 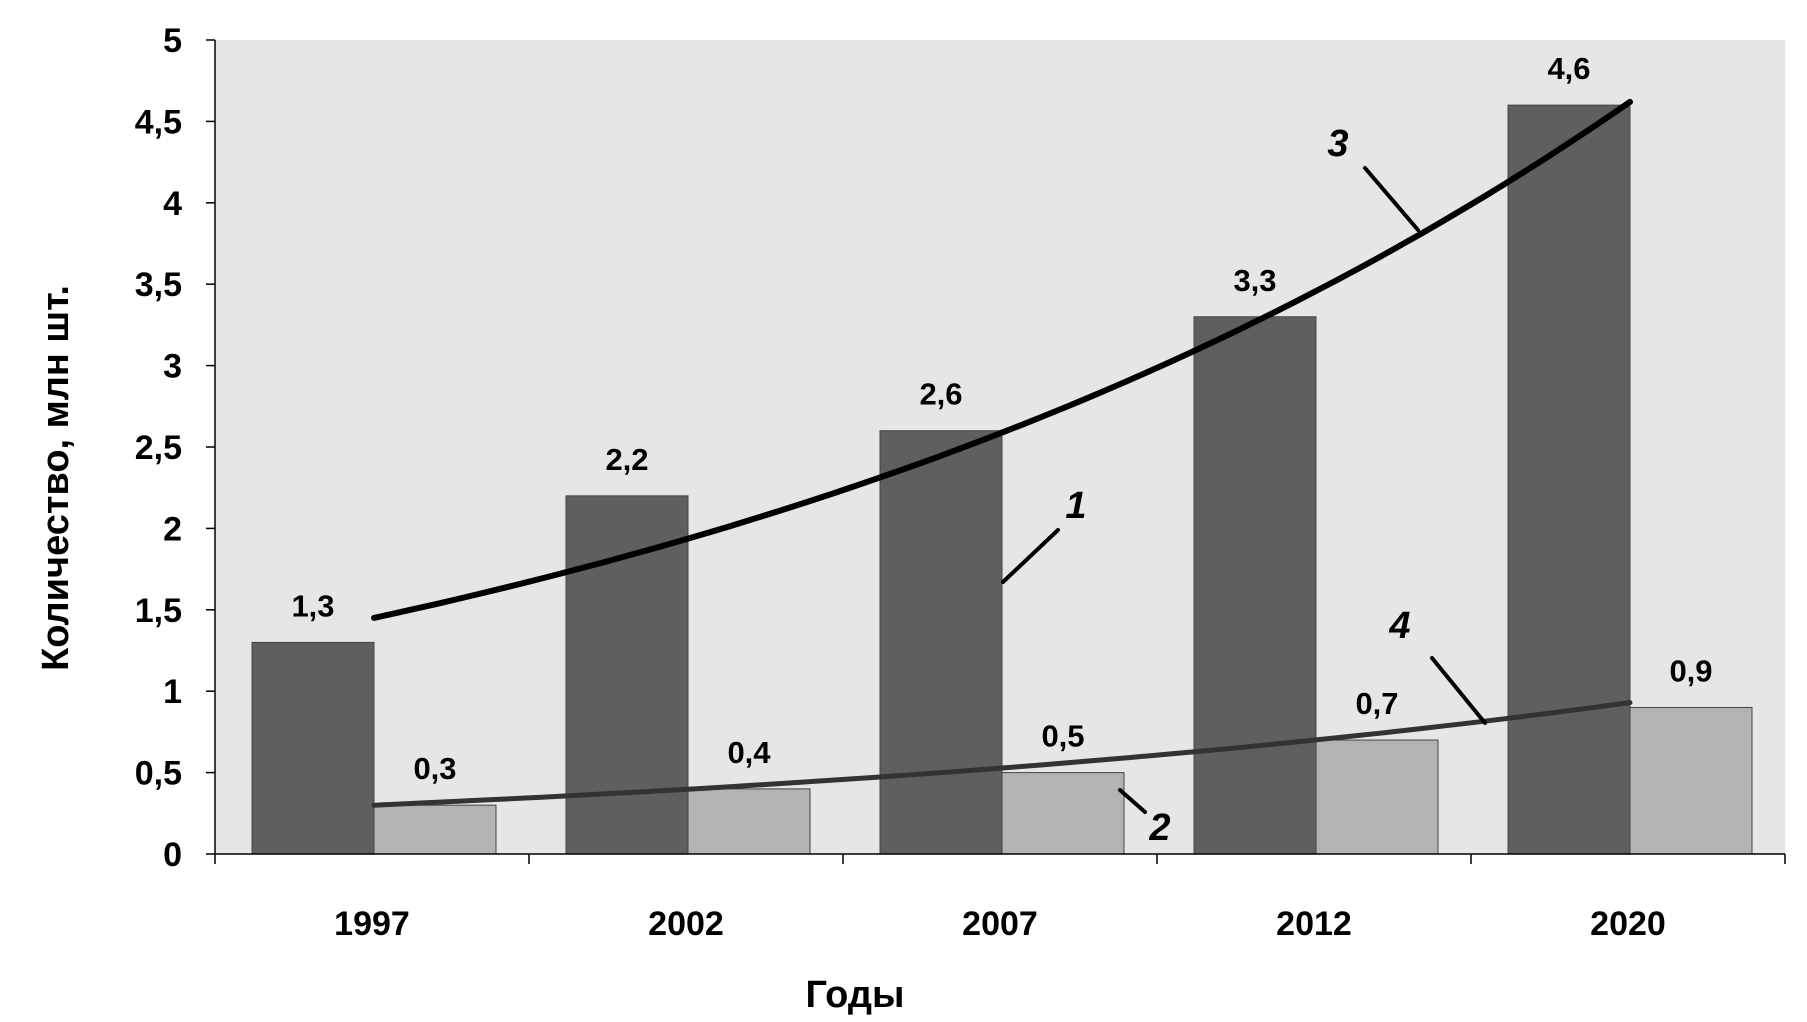 What do you see at coordinates (1399, 626) in the screenshot?
I see `callout-label-4: 4` at bounding box center [1399, 626].